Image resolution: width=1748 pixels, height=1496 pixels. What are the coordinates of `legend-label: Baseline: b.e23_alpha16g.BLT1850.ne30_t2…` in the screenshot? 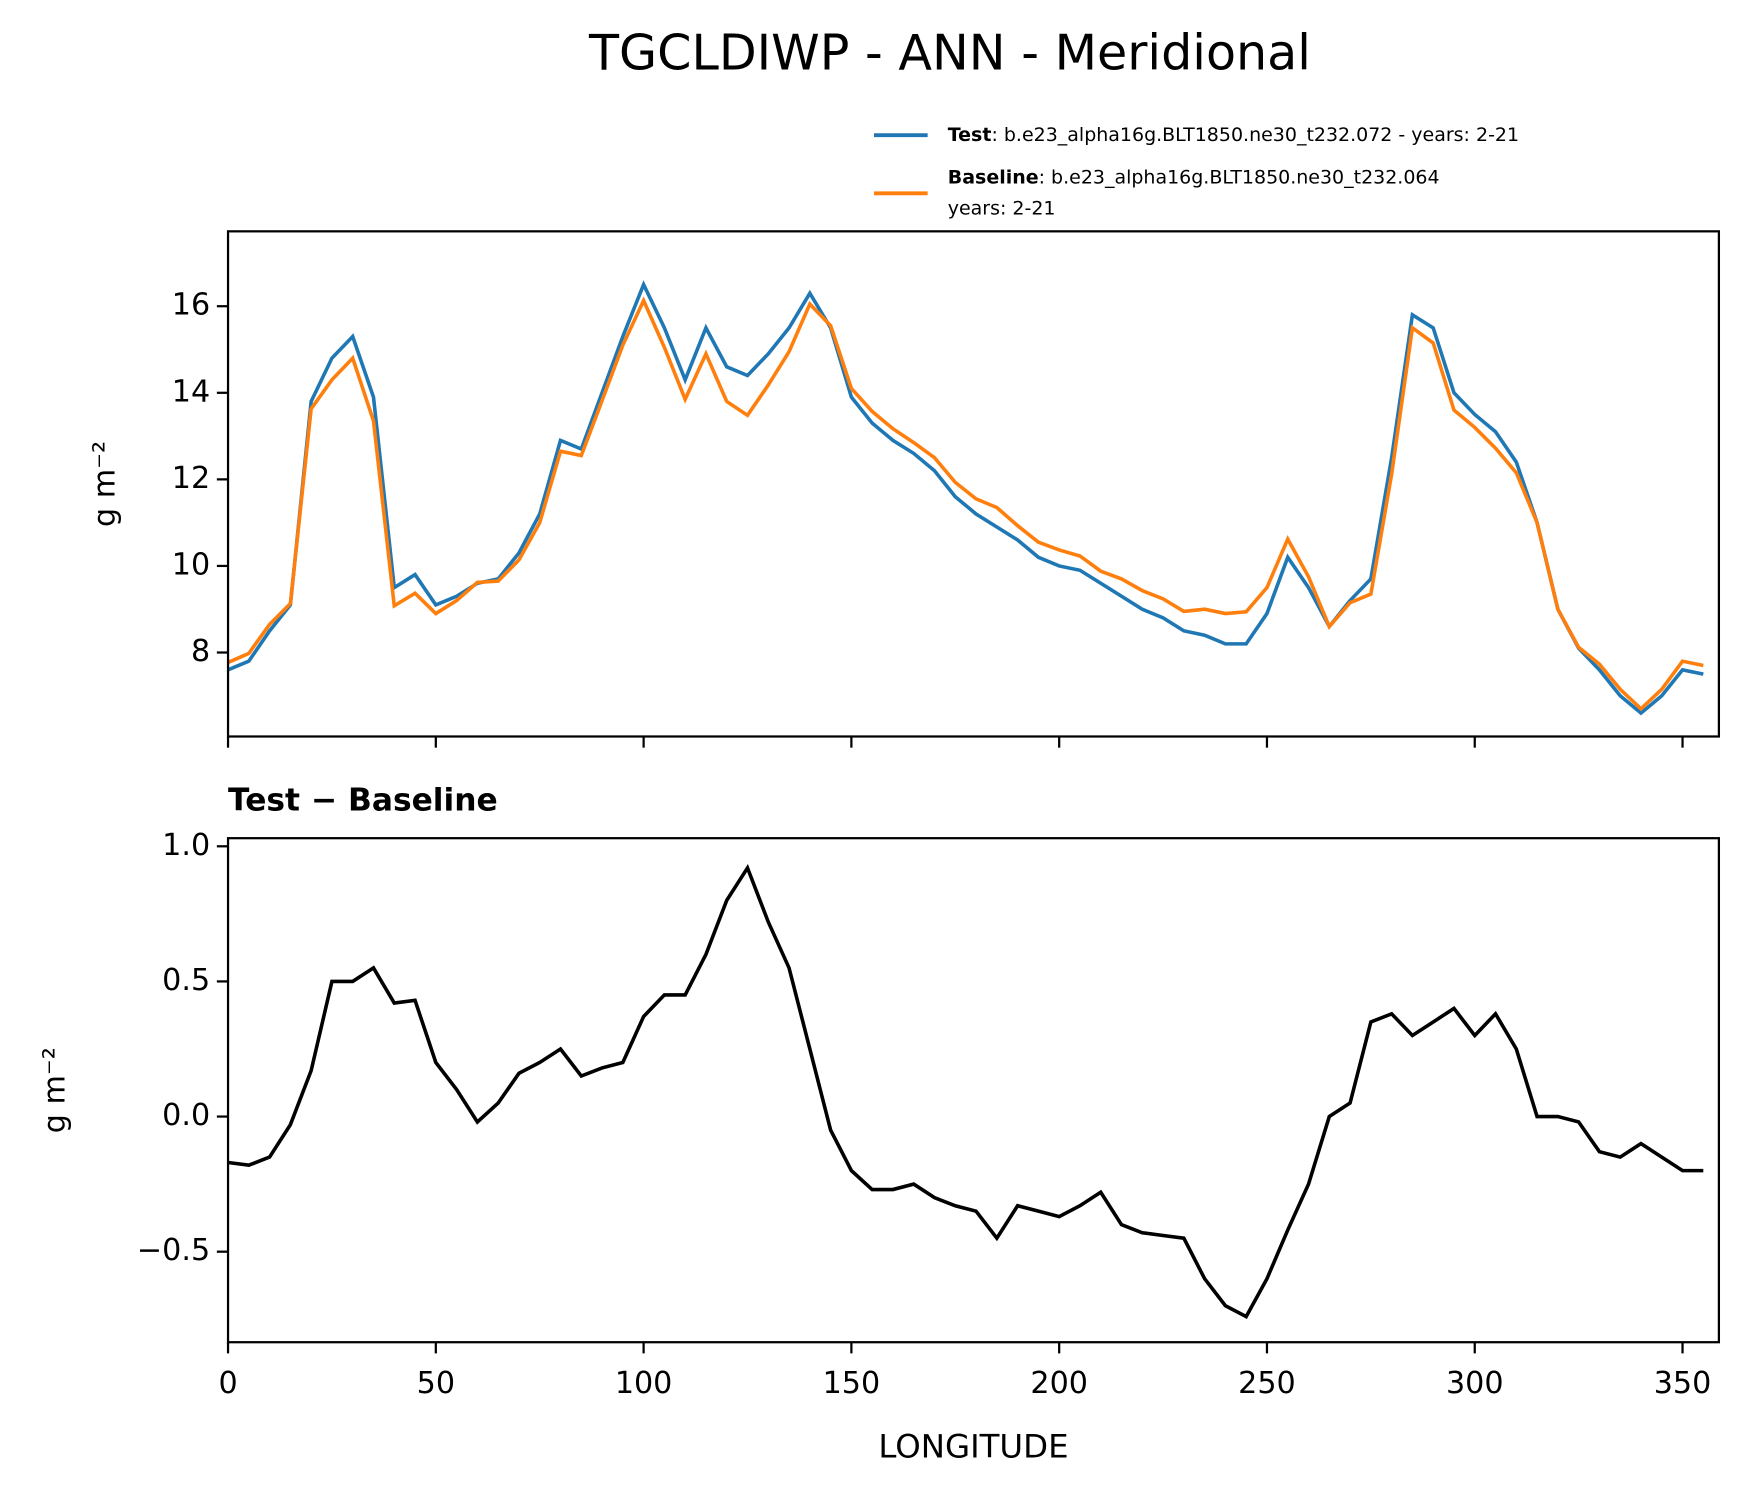 It's located at (1194, 177).